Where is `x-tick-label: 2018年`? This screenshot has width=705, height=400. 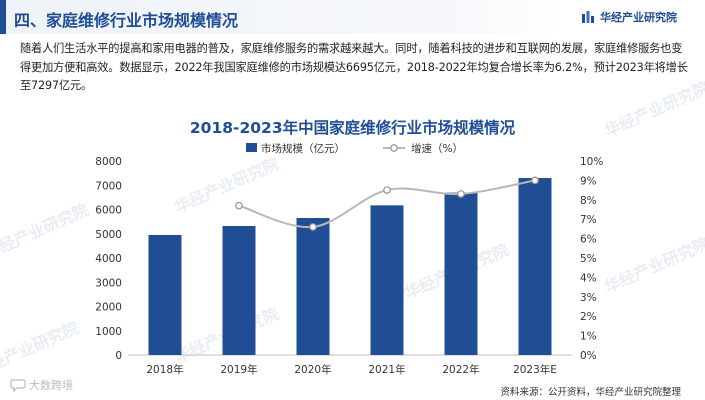
x-tick-label: 2018年 is located at coordinates (164, 369).